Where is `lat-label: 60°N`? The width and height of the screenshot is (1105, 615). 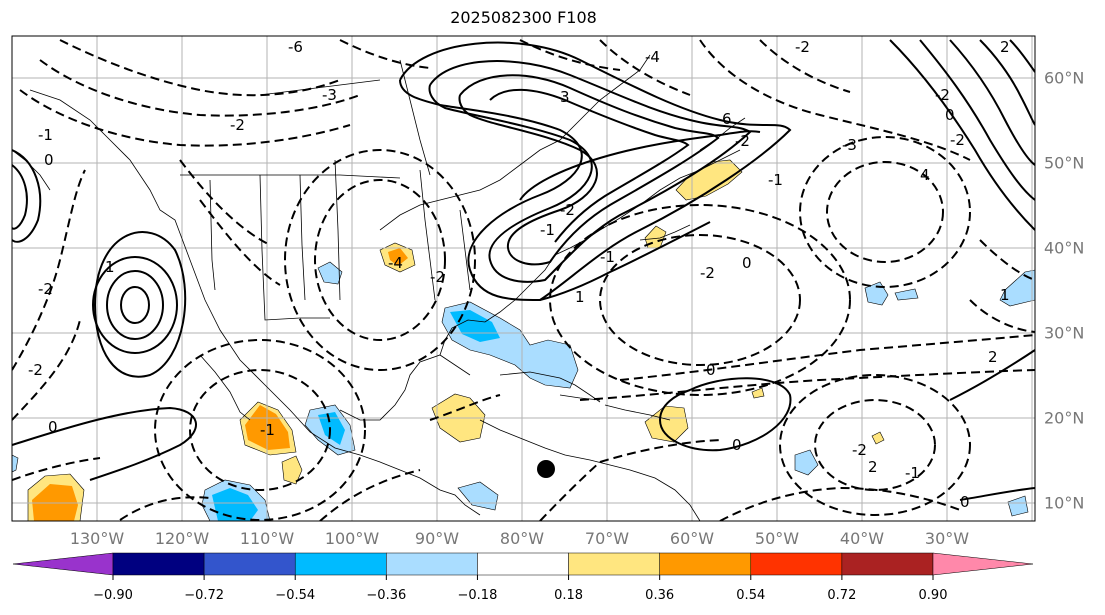 lat-label: 60°N is located at coordinates (1064, 78).